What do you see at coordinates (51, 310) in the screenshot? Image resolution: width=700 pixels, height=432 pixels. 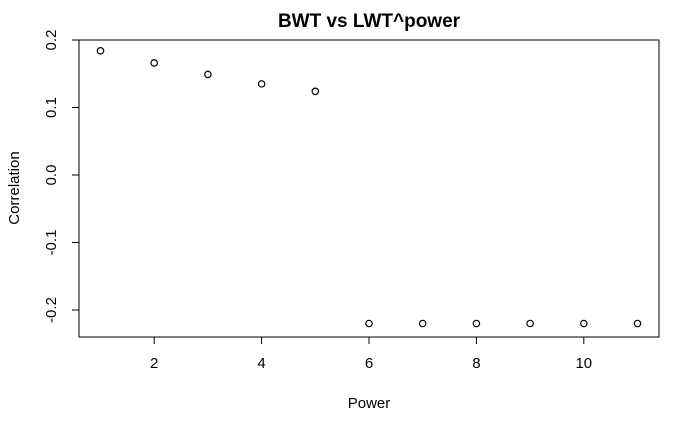 I see `y-tick-label: -0.2` at bounding box center [51, 310].